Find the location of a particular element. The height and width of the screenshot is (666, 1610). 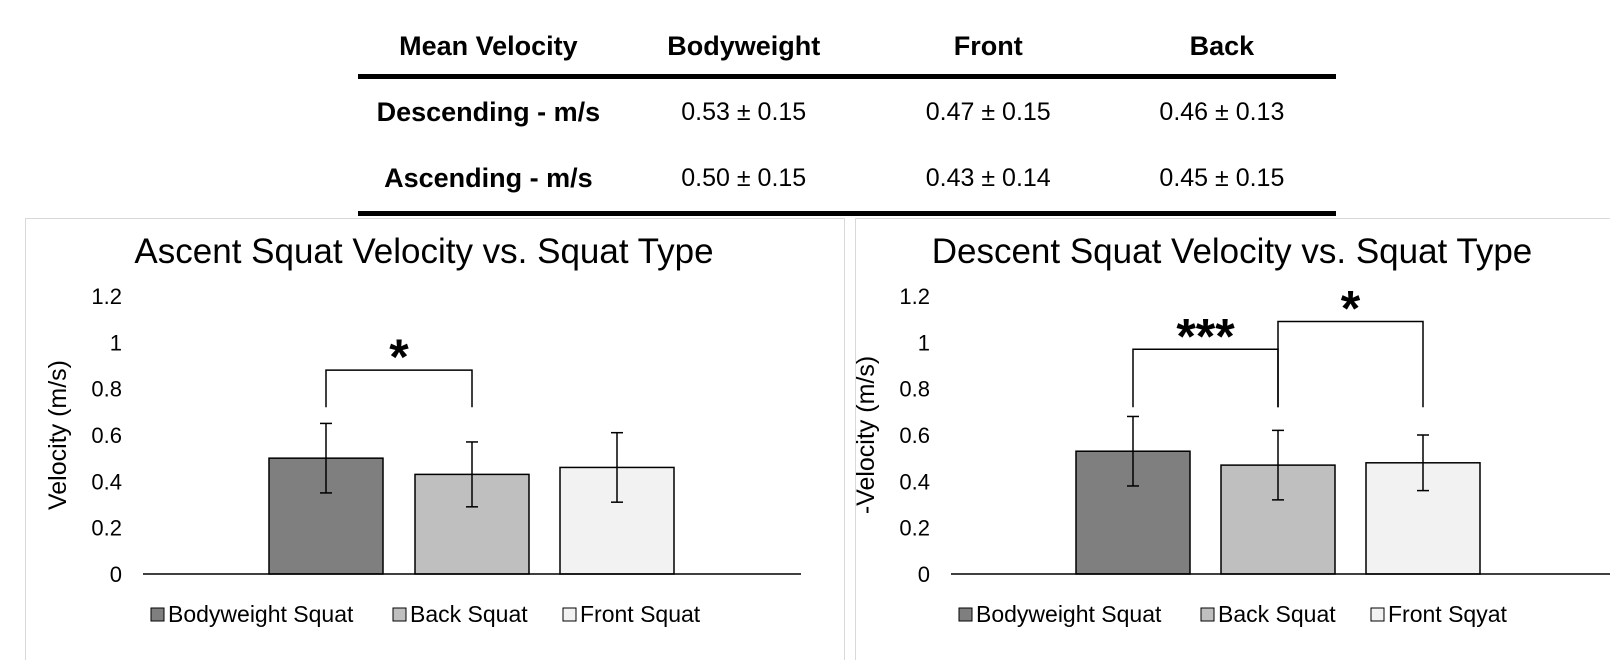

table-header-row: Mean Velocity Bodyweight Front Back is located at coordinates (847, 48).